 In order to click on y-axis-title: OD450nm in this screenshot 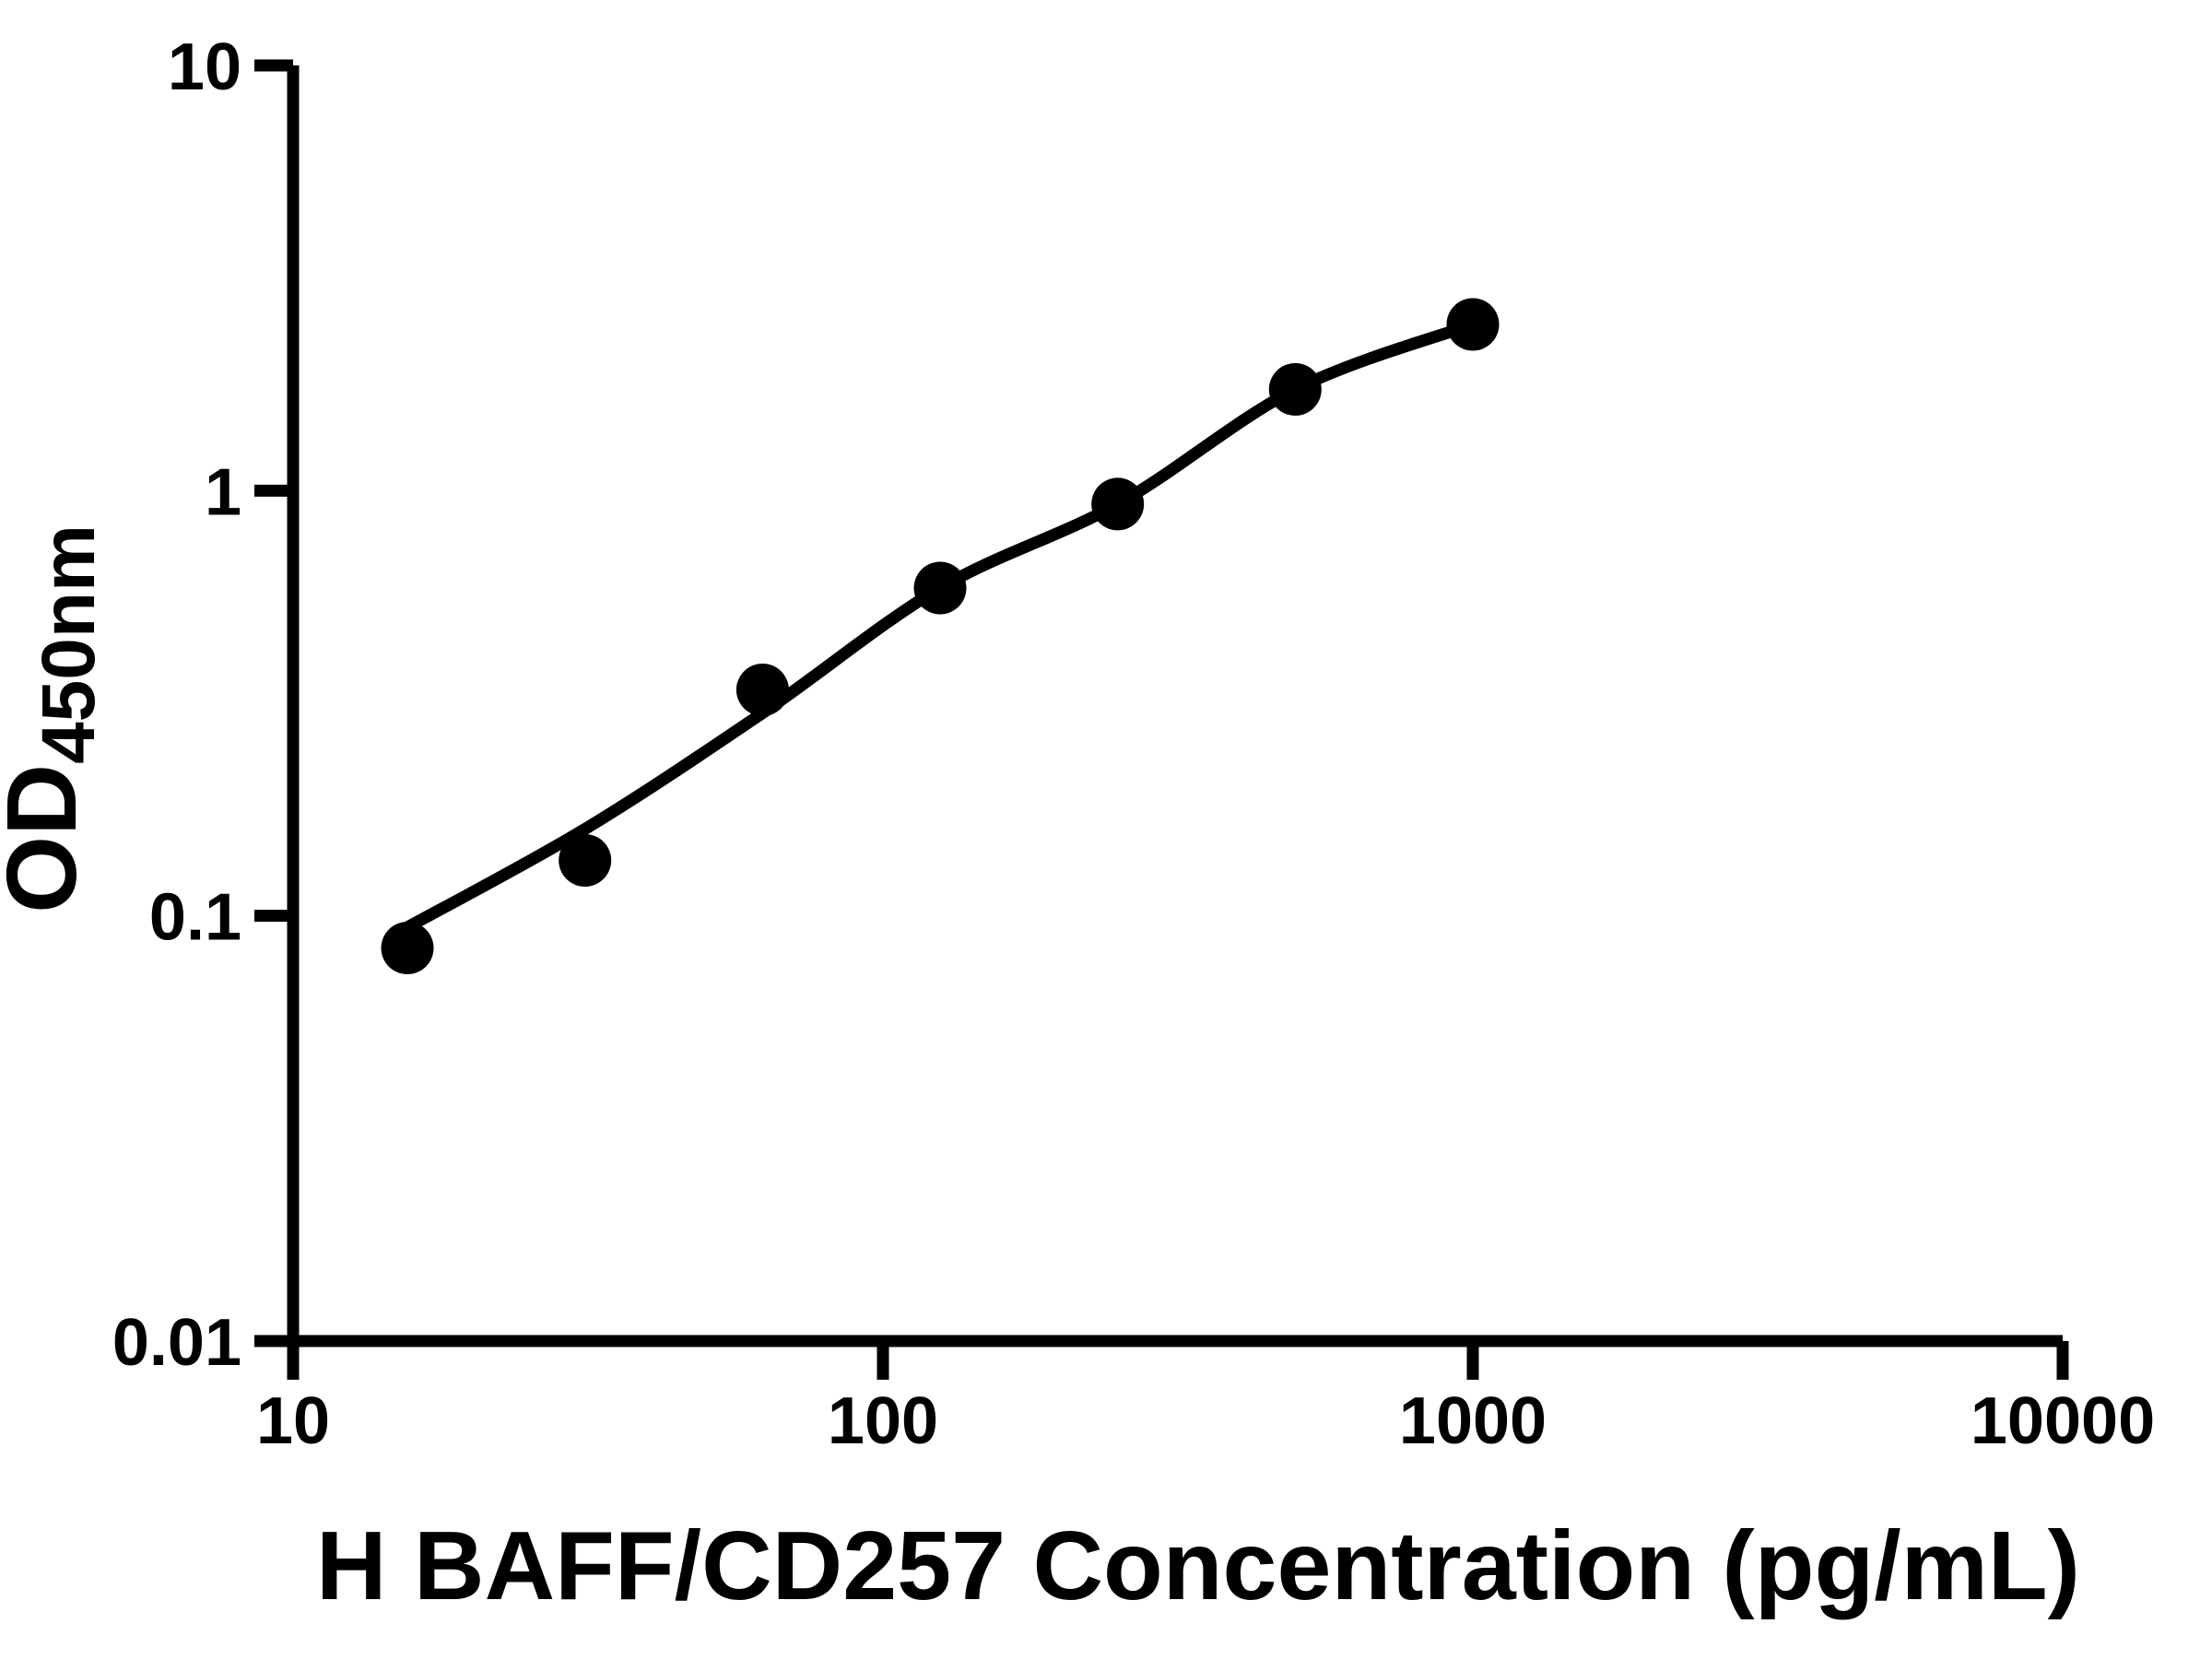, I will do `click(55, 718)`.